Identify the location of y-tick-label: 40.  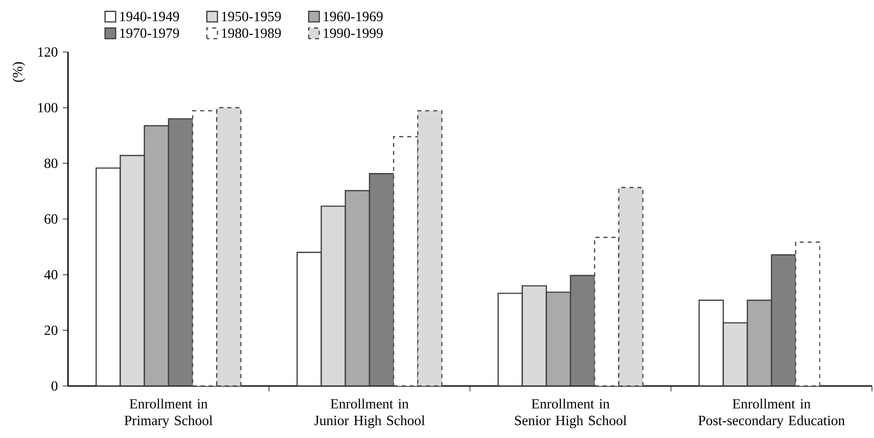
(51, 275).